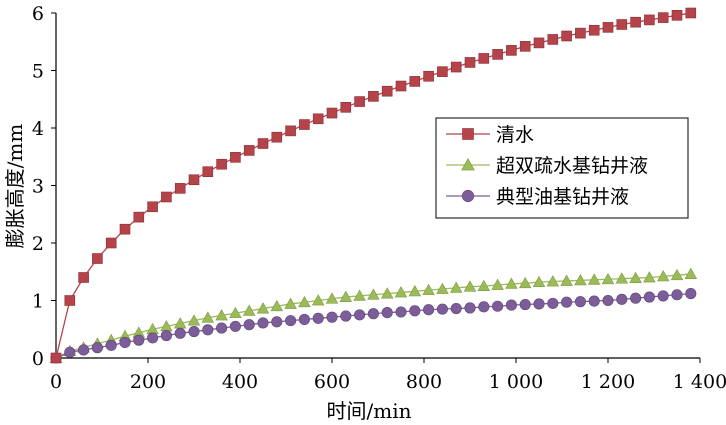 This screenshot has height=425, width=726. What do you see at coordinates (562, 168) in the screenshot?
I see `legend-box` at bounding box center [562, 168].